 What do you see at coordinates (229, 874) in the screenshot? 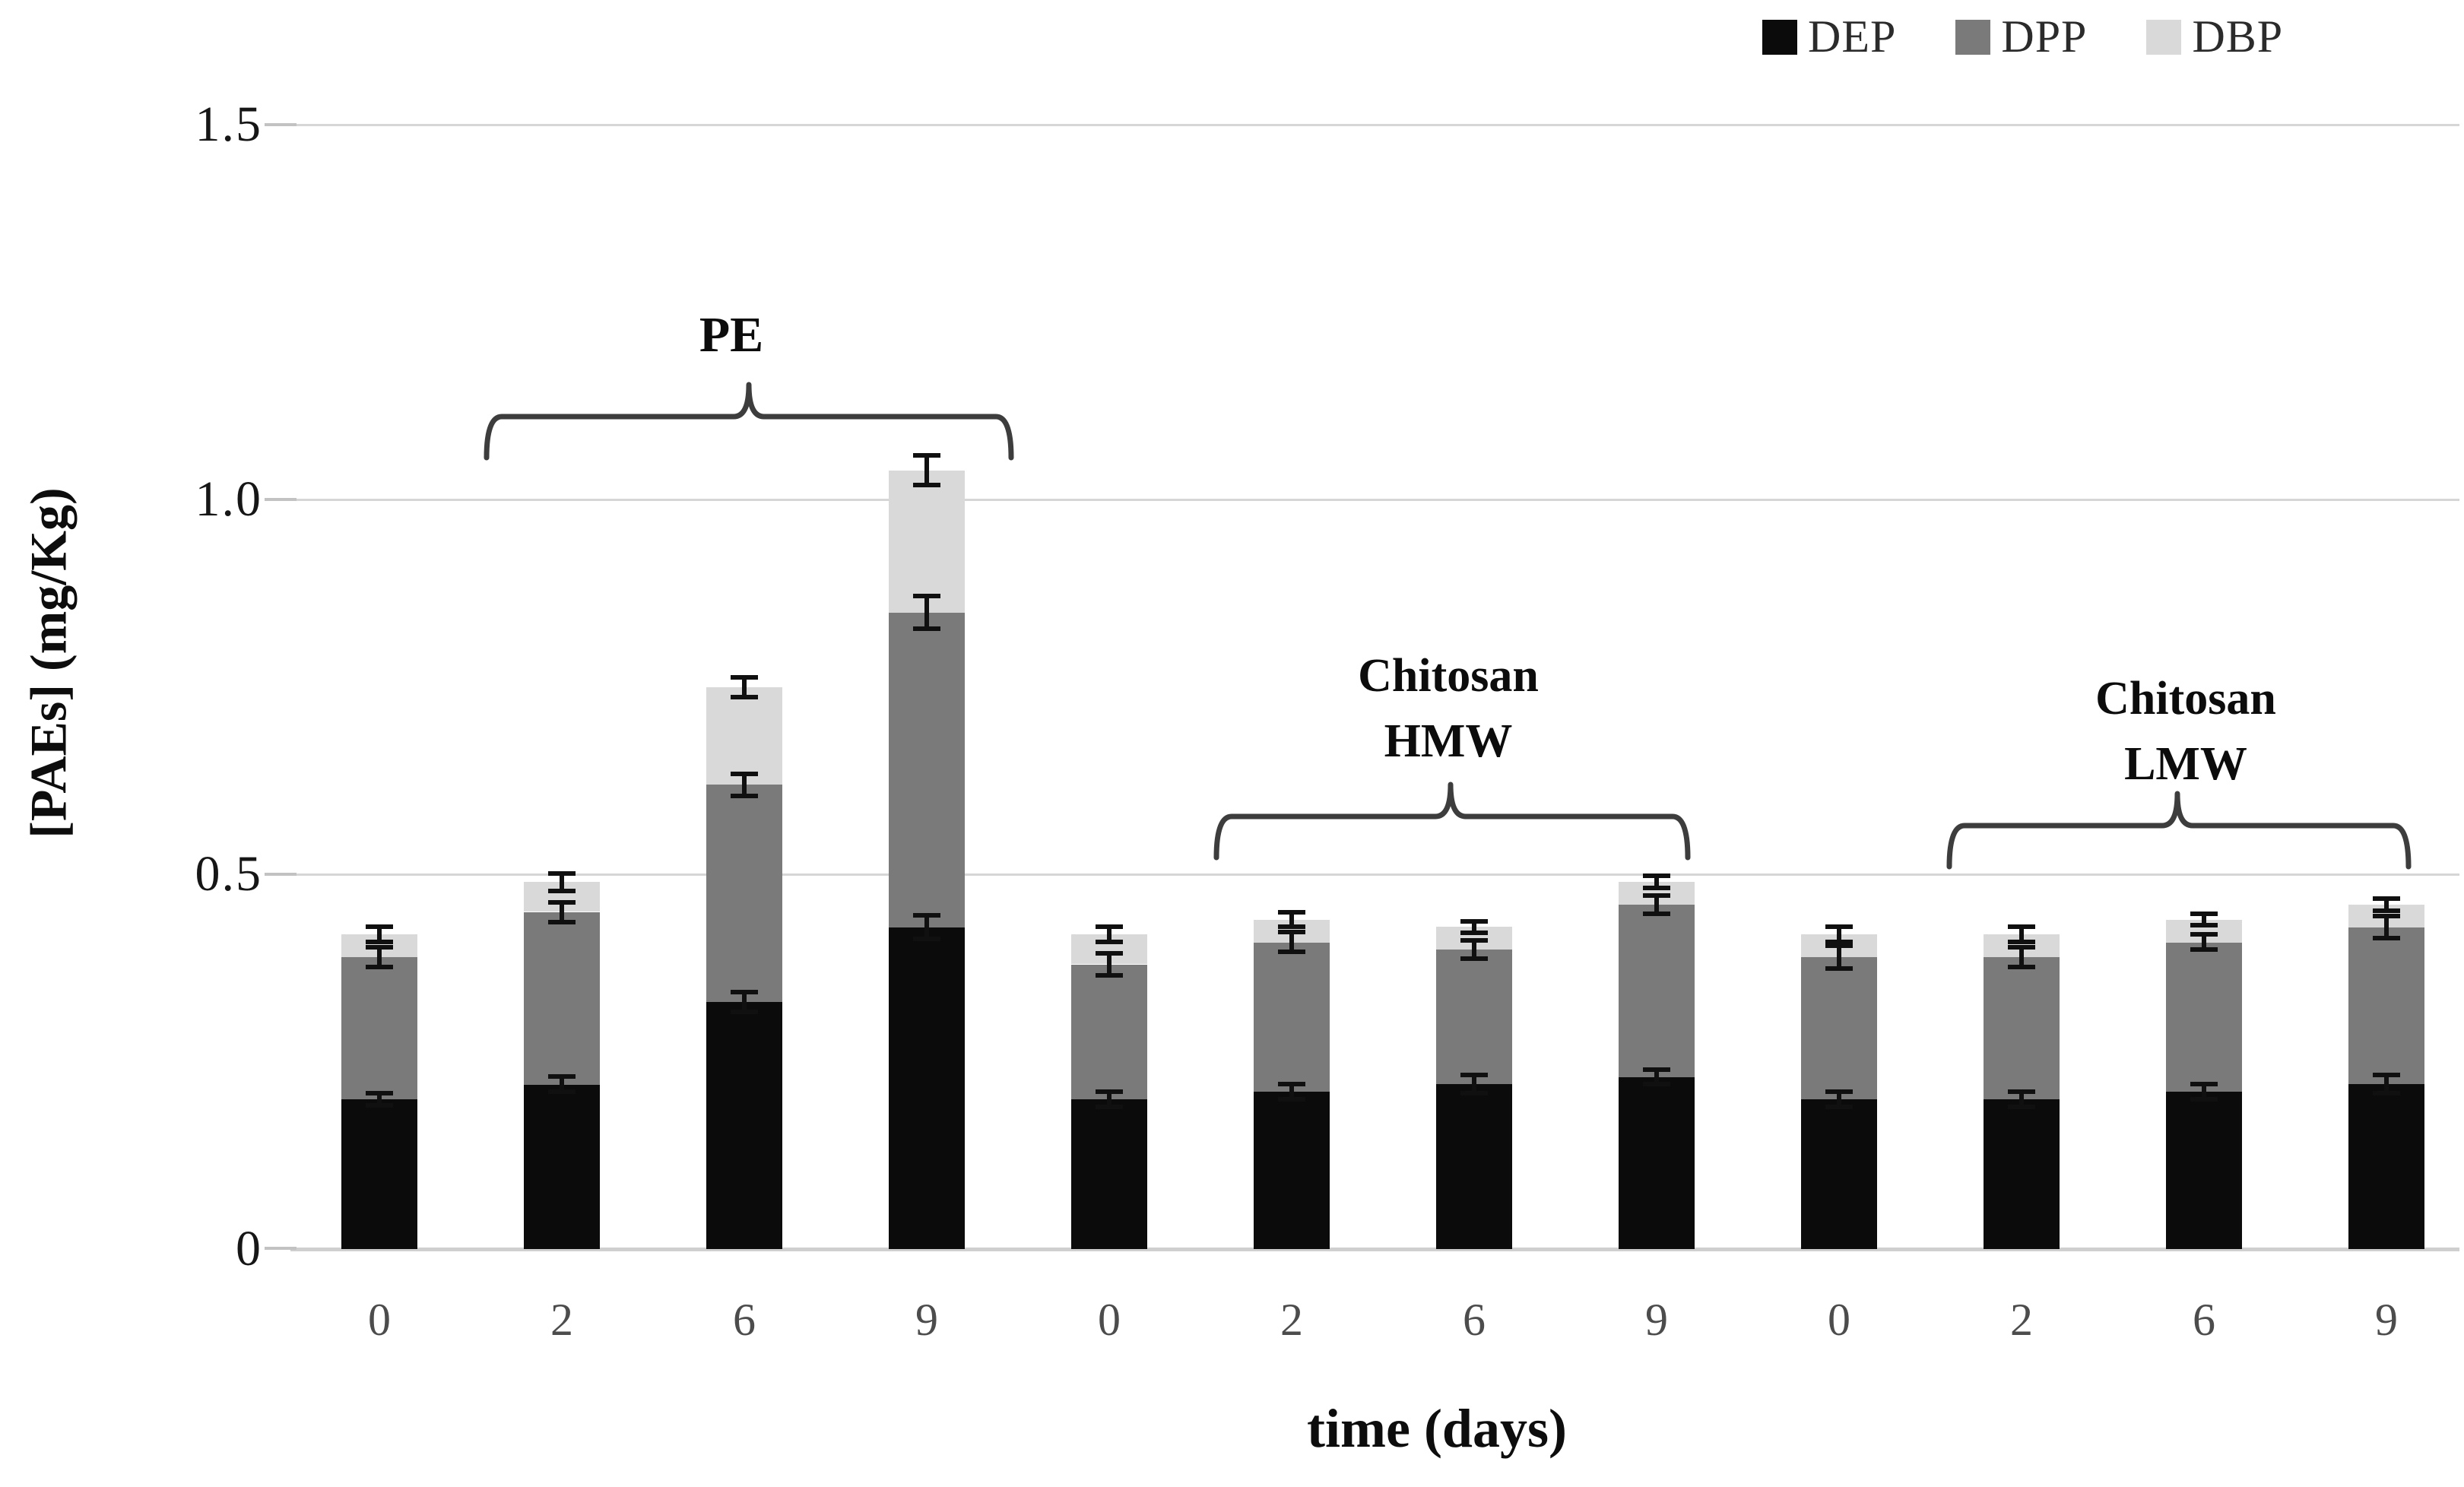
I see `y-tick-label: 0.5` at bounding box center [229, 874].